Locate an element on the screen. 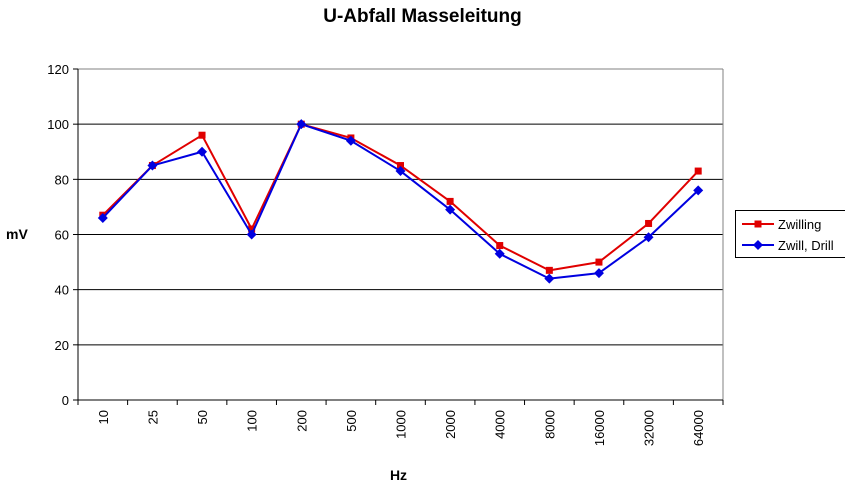  legend: Zwilling Zwill, Drill is located at coordinates (790, 234).